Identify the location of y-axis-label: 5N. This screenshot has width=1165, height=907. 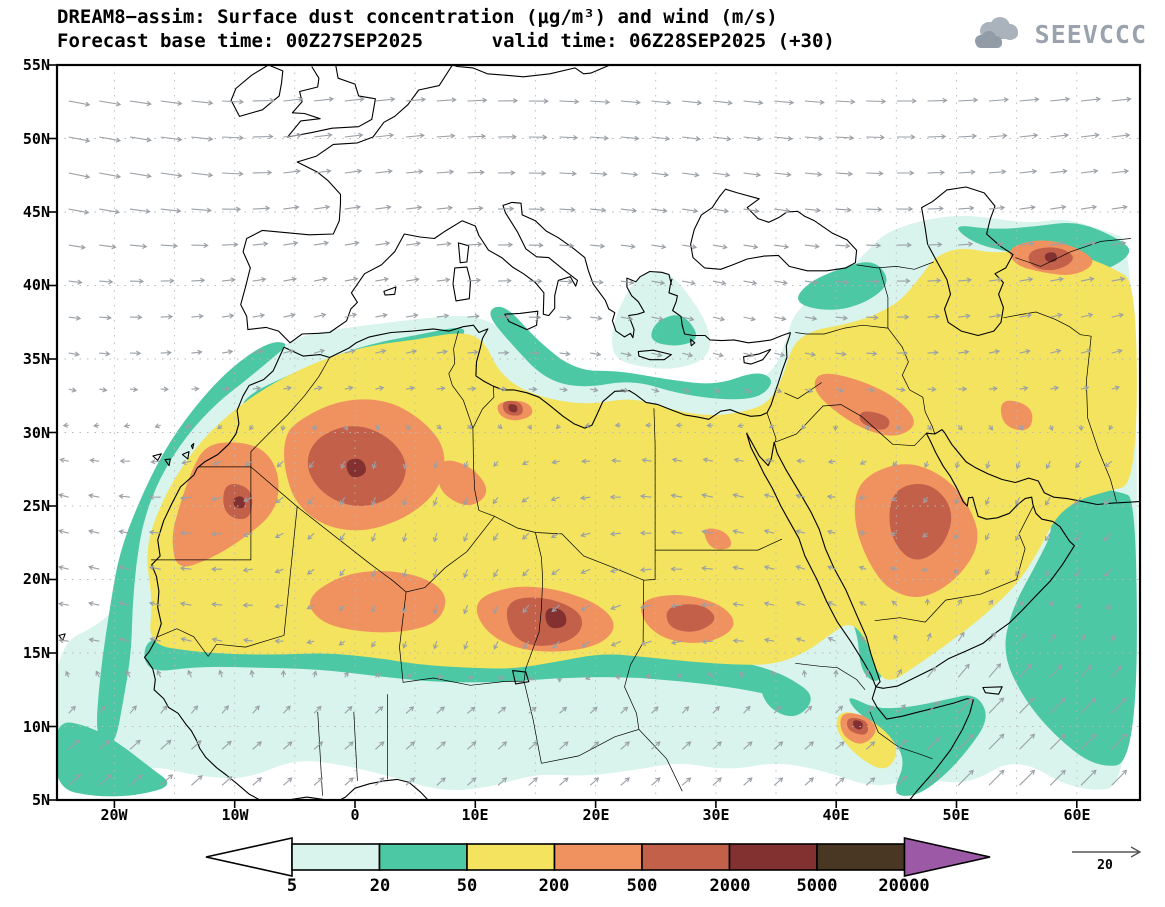
(40, 800).